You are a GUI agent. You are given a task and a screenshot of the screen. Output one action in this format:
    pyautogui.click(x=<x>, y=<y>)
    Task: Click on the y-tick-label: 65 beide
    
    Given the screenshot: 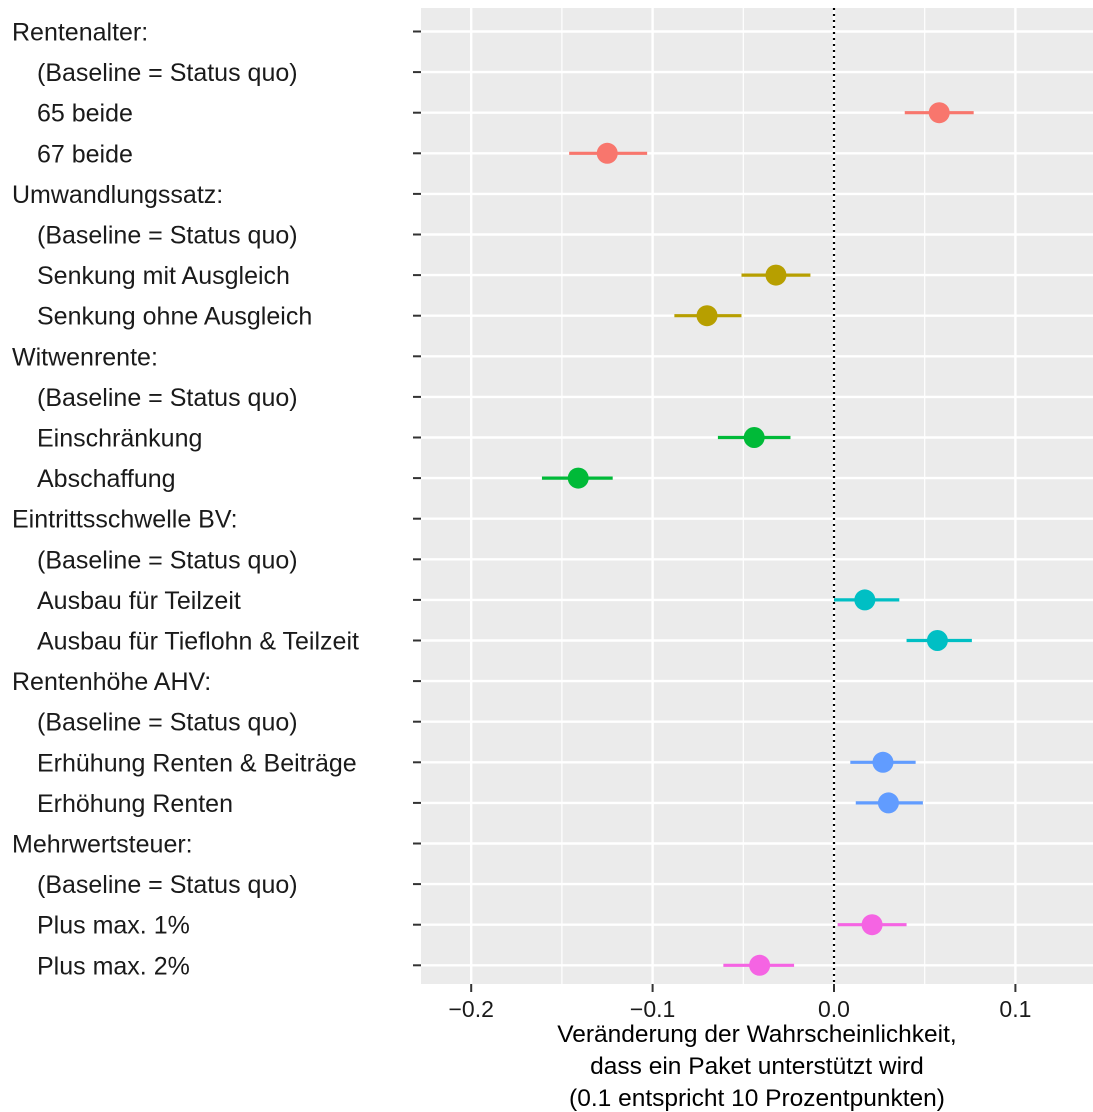 What is the action you would take?
    pyautogui.click(x=85, y=114)
    